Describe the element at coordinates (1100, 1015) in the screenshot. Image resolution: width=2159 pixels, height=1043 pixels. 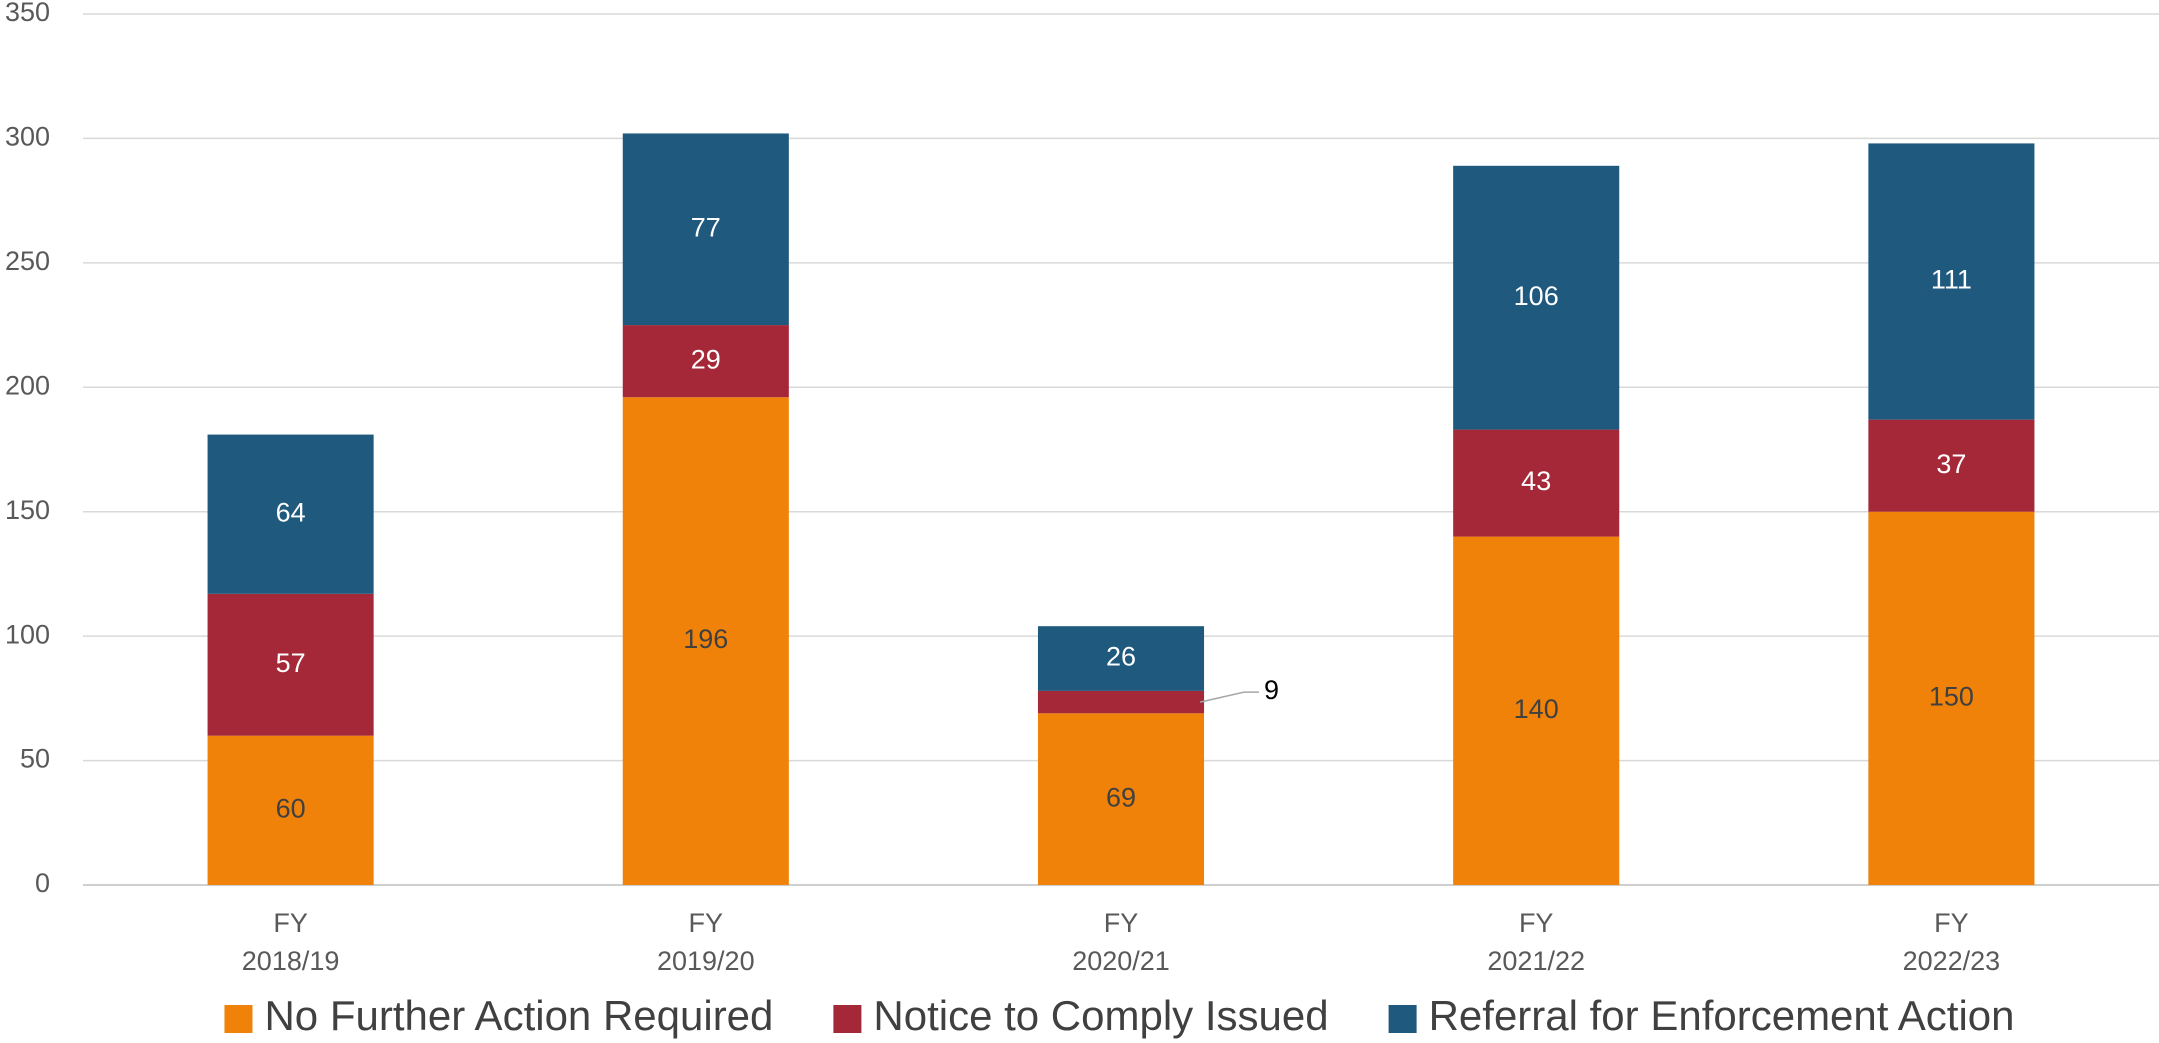
I see `legend-label: Notice to Comply Issued` at that location.